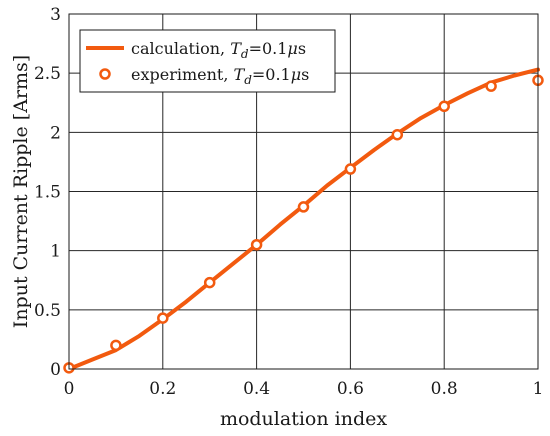 Image resolution: width=550 pixels, height=436 pixels. I want to click on y-axis-label: Input Current Ripple [Arms], so click(21, 191).